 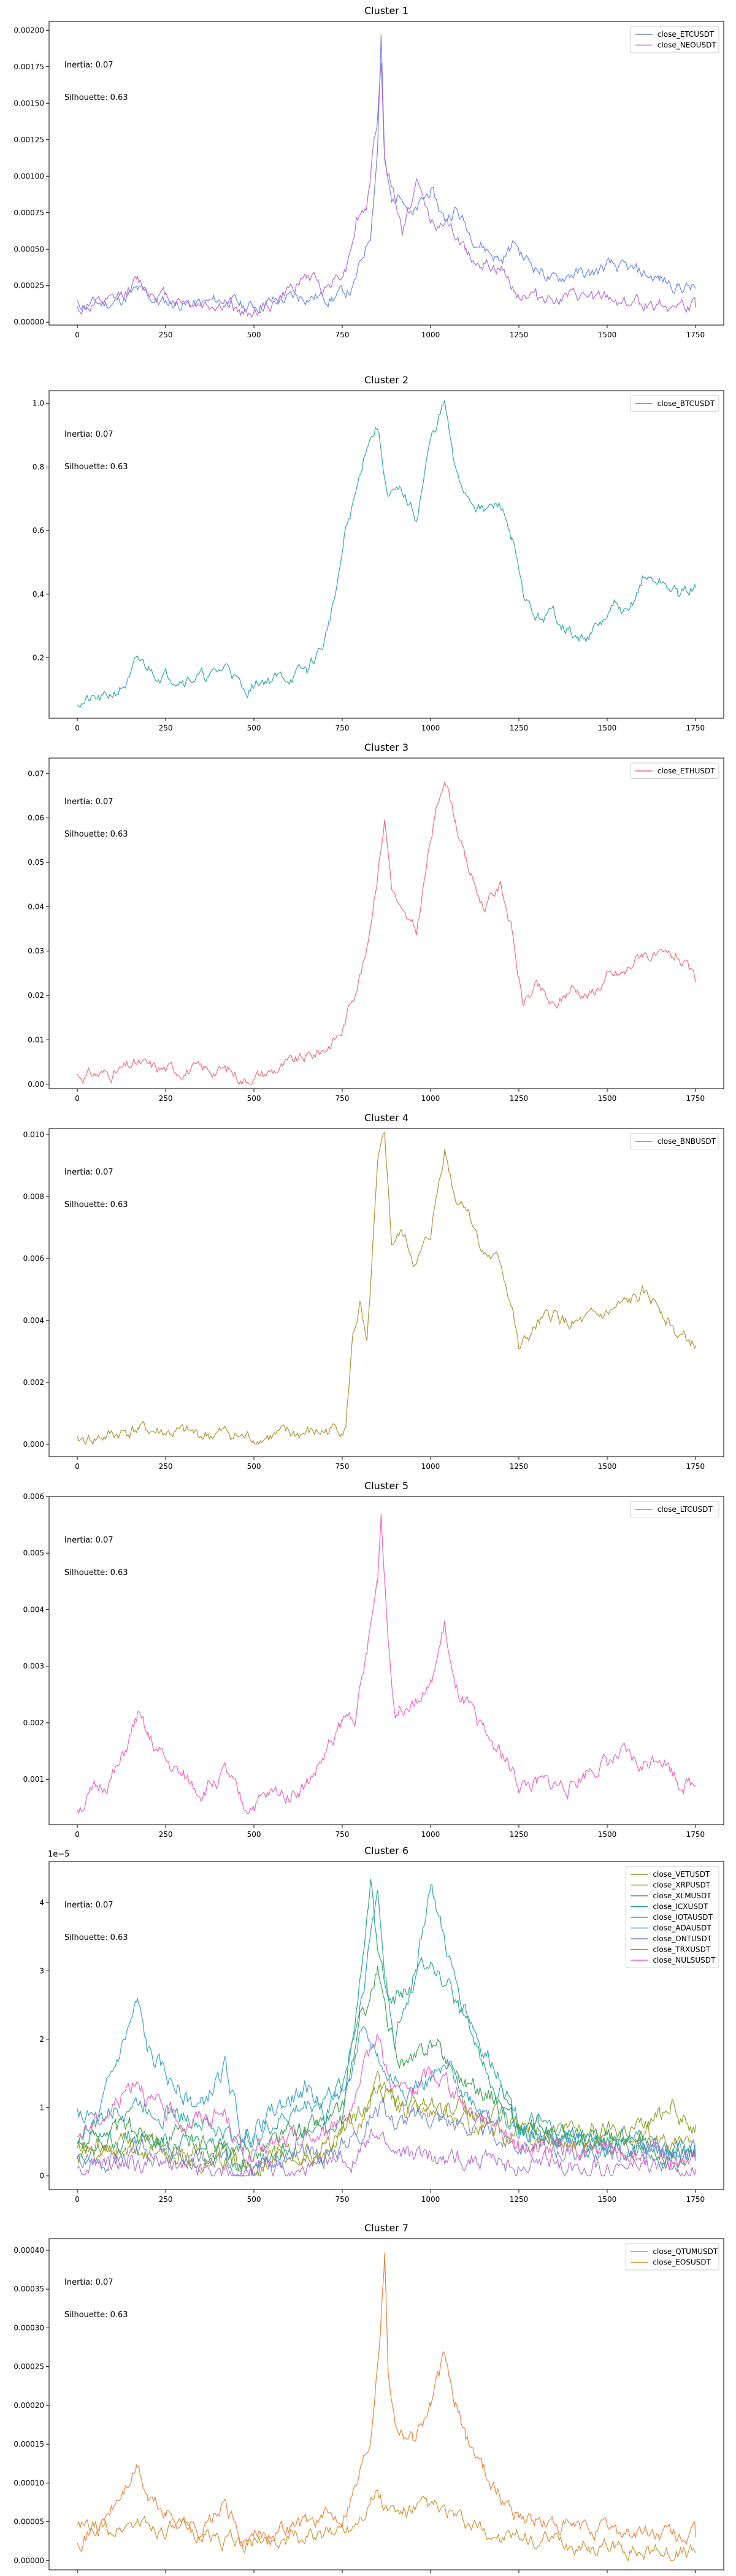 What do you see at coordinates (28, 2482) in the screenshot?
I see `y-tick-label: 0.00010` at bounding box center [28, 2482].